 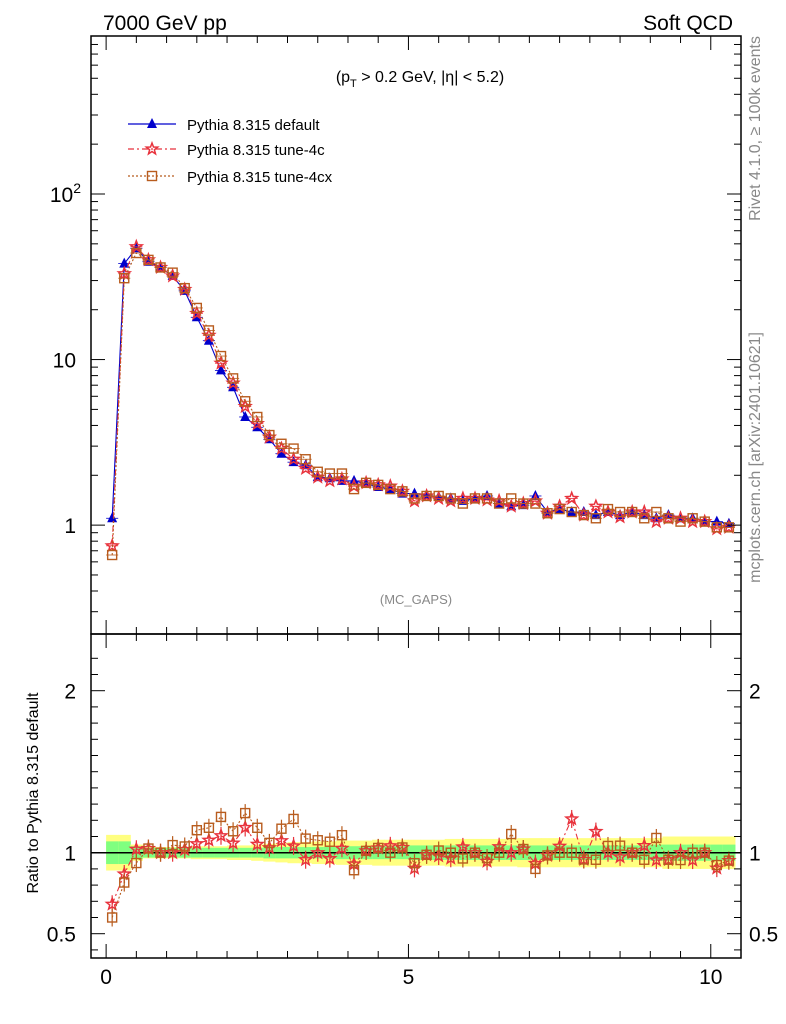 What do you see at coordinates (409, 977) in the screenshot?
I see `x-tick-label: 5` at bounding box center [409, 977].